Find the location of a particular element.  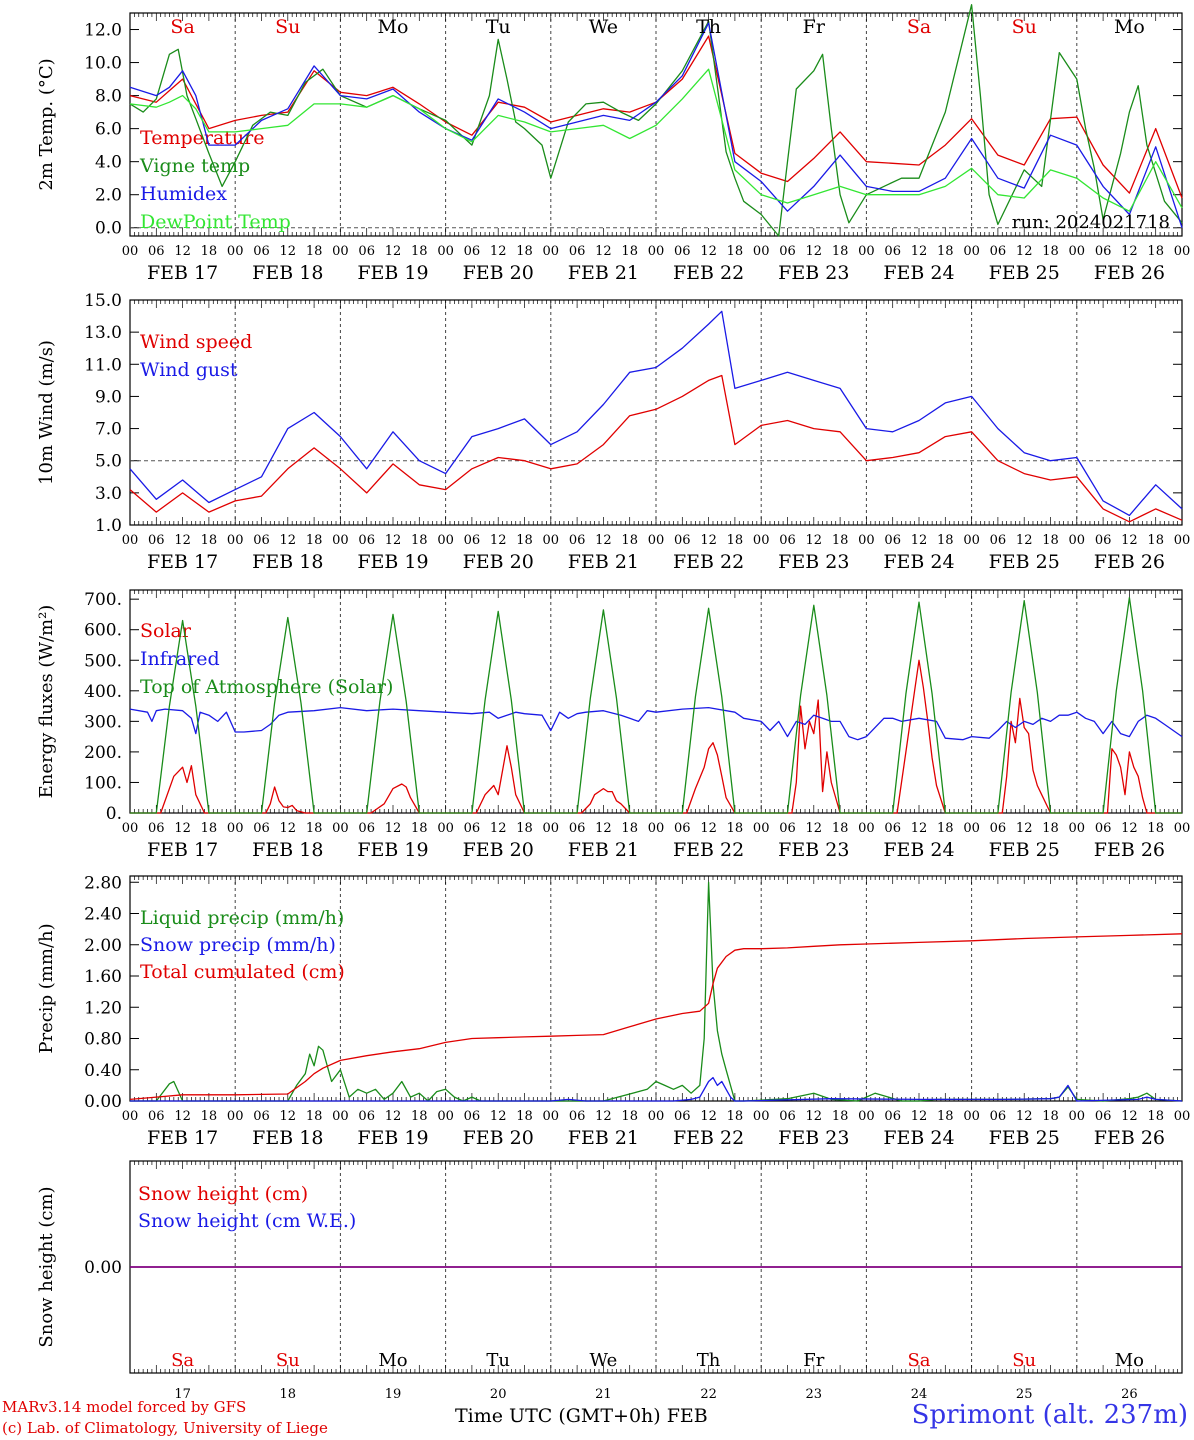

y-tick-label: 1.20 is located at coordinates (103, 1008).